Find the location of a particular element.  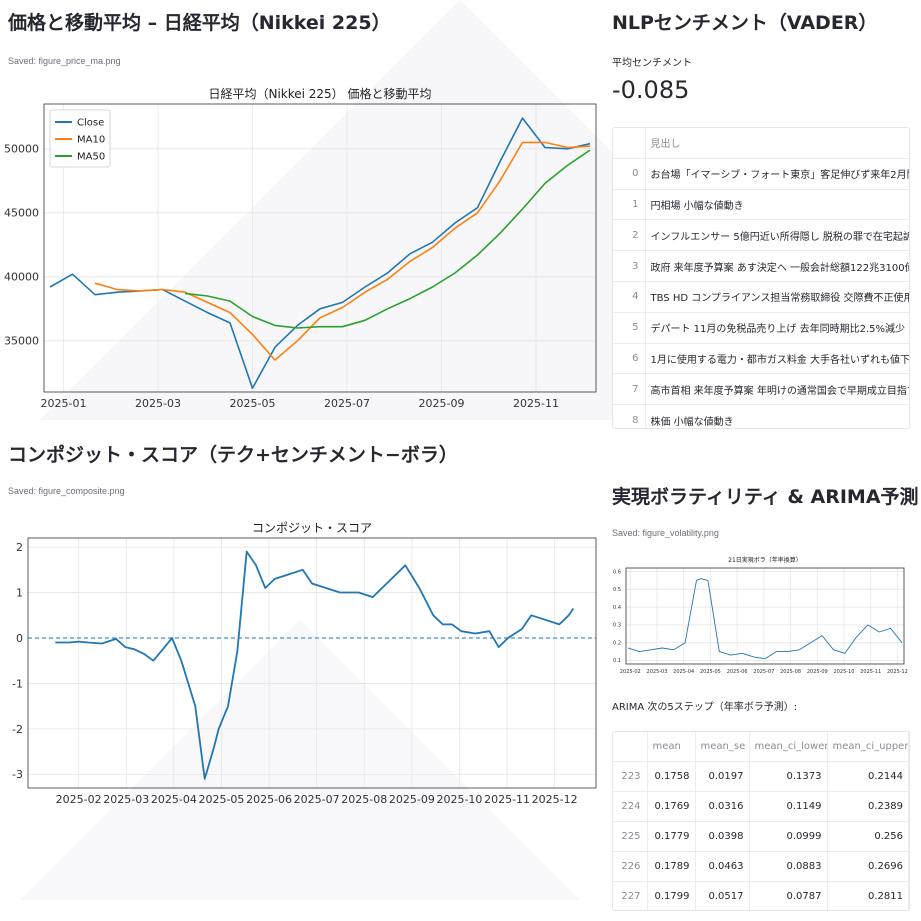

table-row: 5 デパート 11月の免税品売り上げ 去年同時期比2.5%減少 is located at coordinates (761, 328).